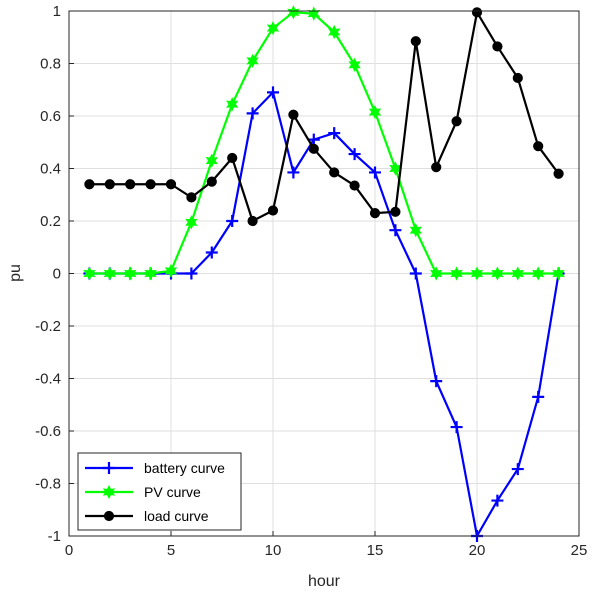 This screenshot has width=596, height=596. What do you see at coordinates (171, 550) in the screenshot?
I see `x-tick-label: 5` at bounding box center [171, 550].